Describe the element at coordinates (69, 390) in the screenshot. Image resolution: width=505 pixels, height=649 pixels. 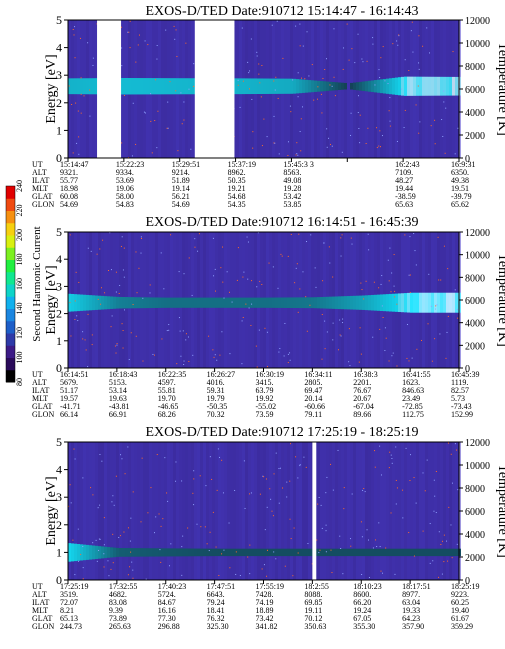
I see `table-cell: 51.17` at that location.